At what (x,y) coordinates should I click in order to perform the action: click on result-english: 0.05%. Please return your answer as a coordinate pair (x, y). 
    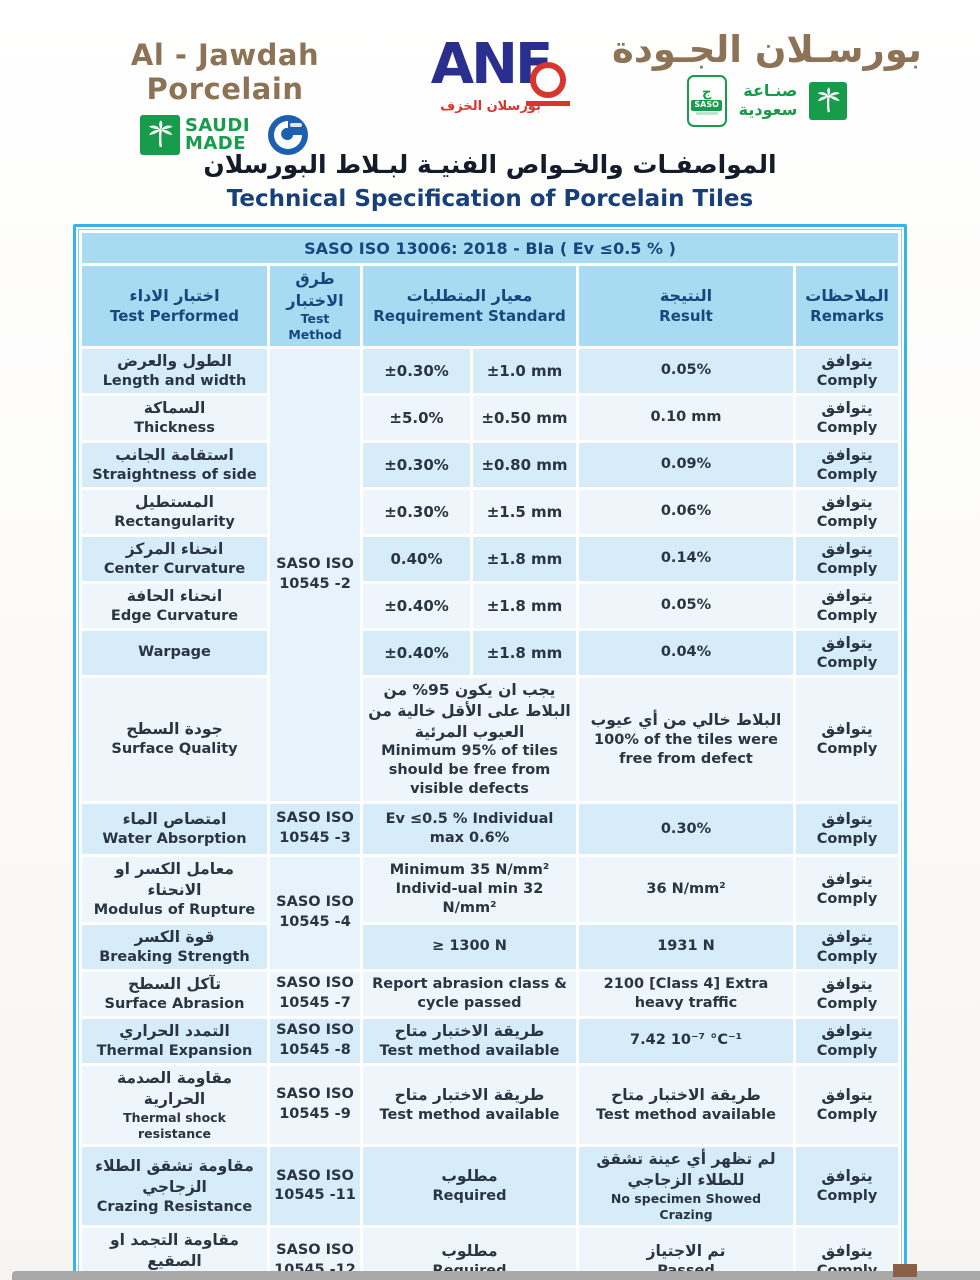
    Looking at the image, I should click on (686, 605).